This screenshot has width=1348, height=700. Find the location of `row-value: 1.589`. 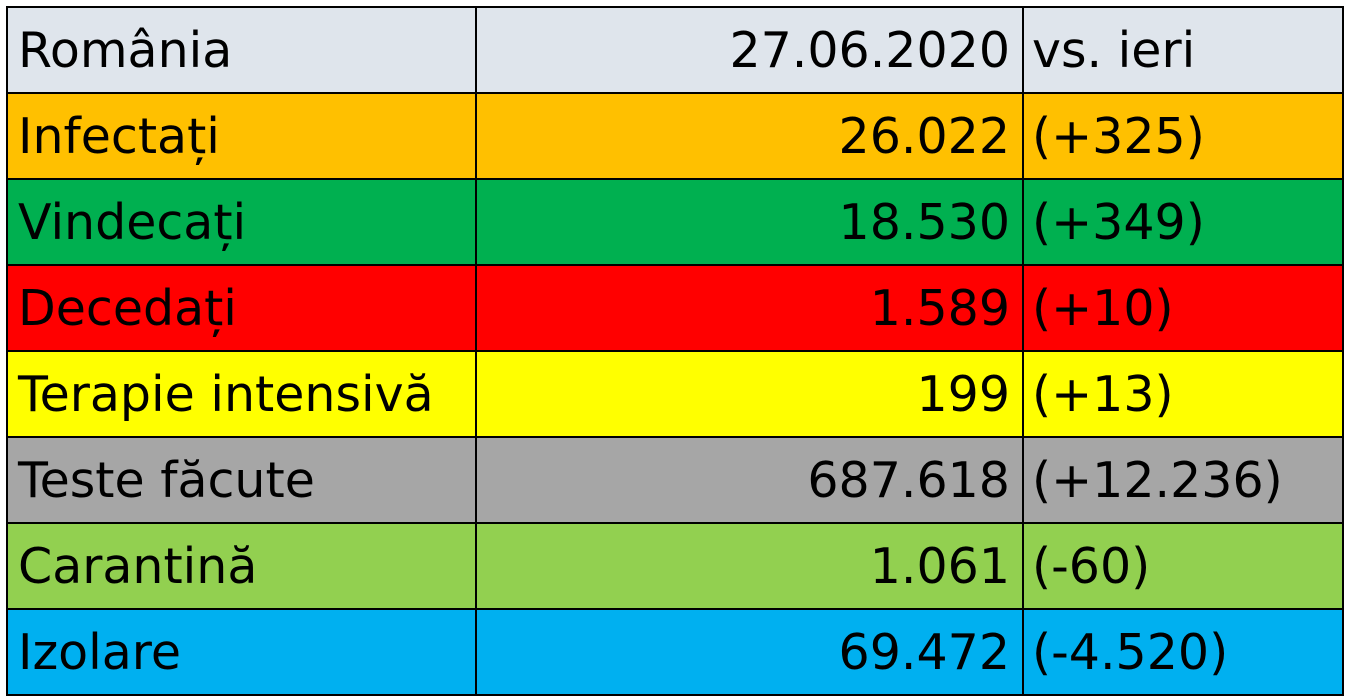

row-value: 1.589 is located at coordinates (749, 308).